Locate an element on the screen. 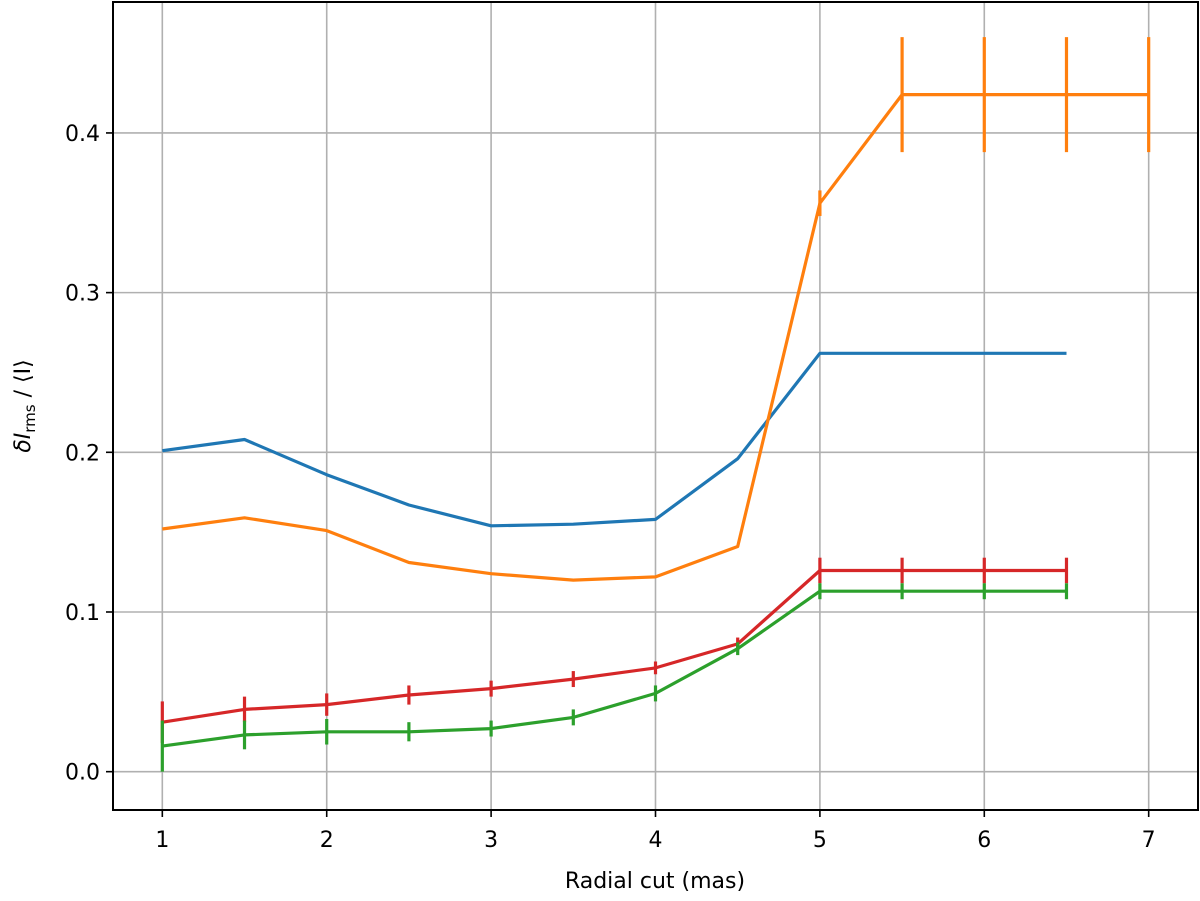 The image size is (1200, 901). y-tick-label: 0.0 is located at coordinates (82, 773).